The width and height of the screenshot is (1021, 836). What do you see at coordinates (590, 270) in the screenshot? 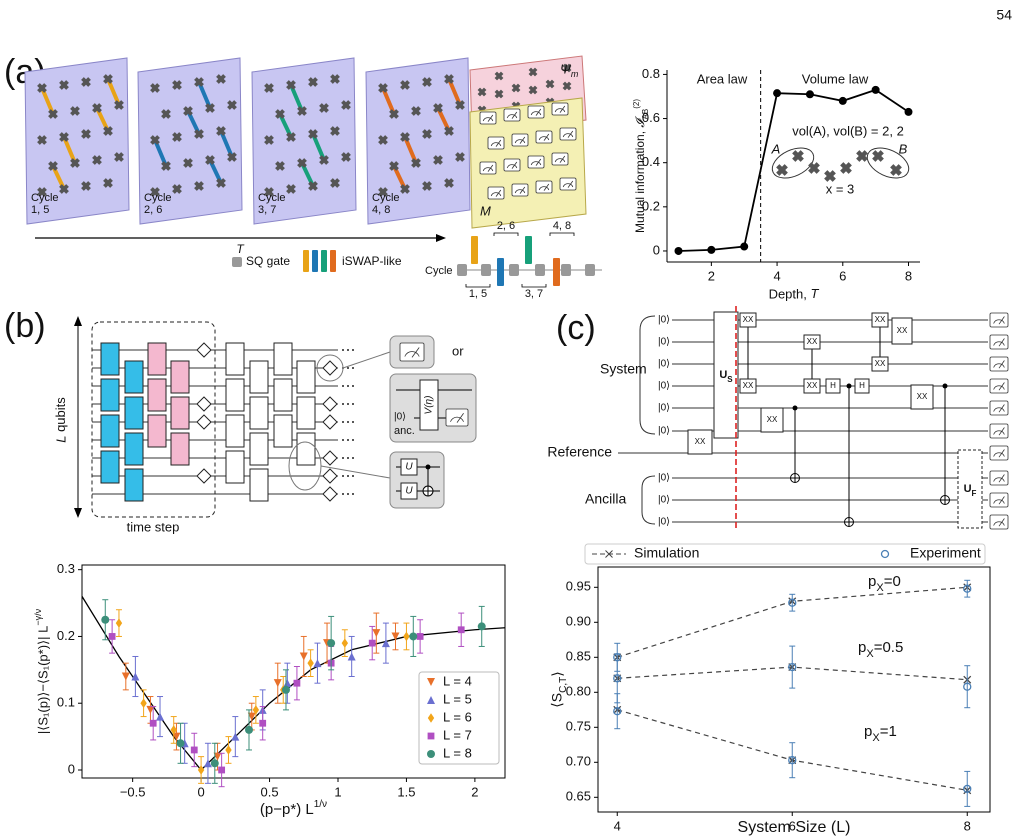
I see `sq-gate` at bounding box center [590, 270].